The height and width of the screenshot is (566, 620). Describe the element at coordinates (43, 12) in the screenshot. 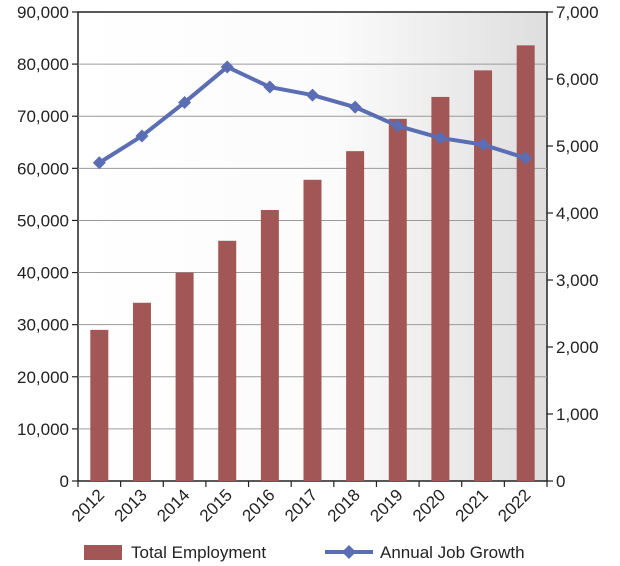

I see `left-axis-tick-label: 90,000` at that location.